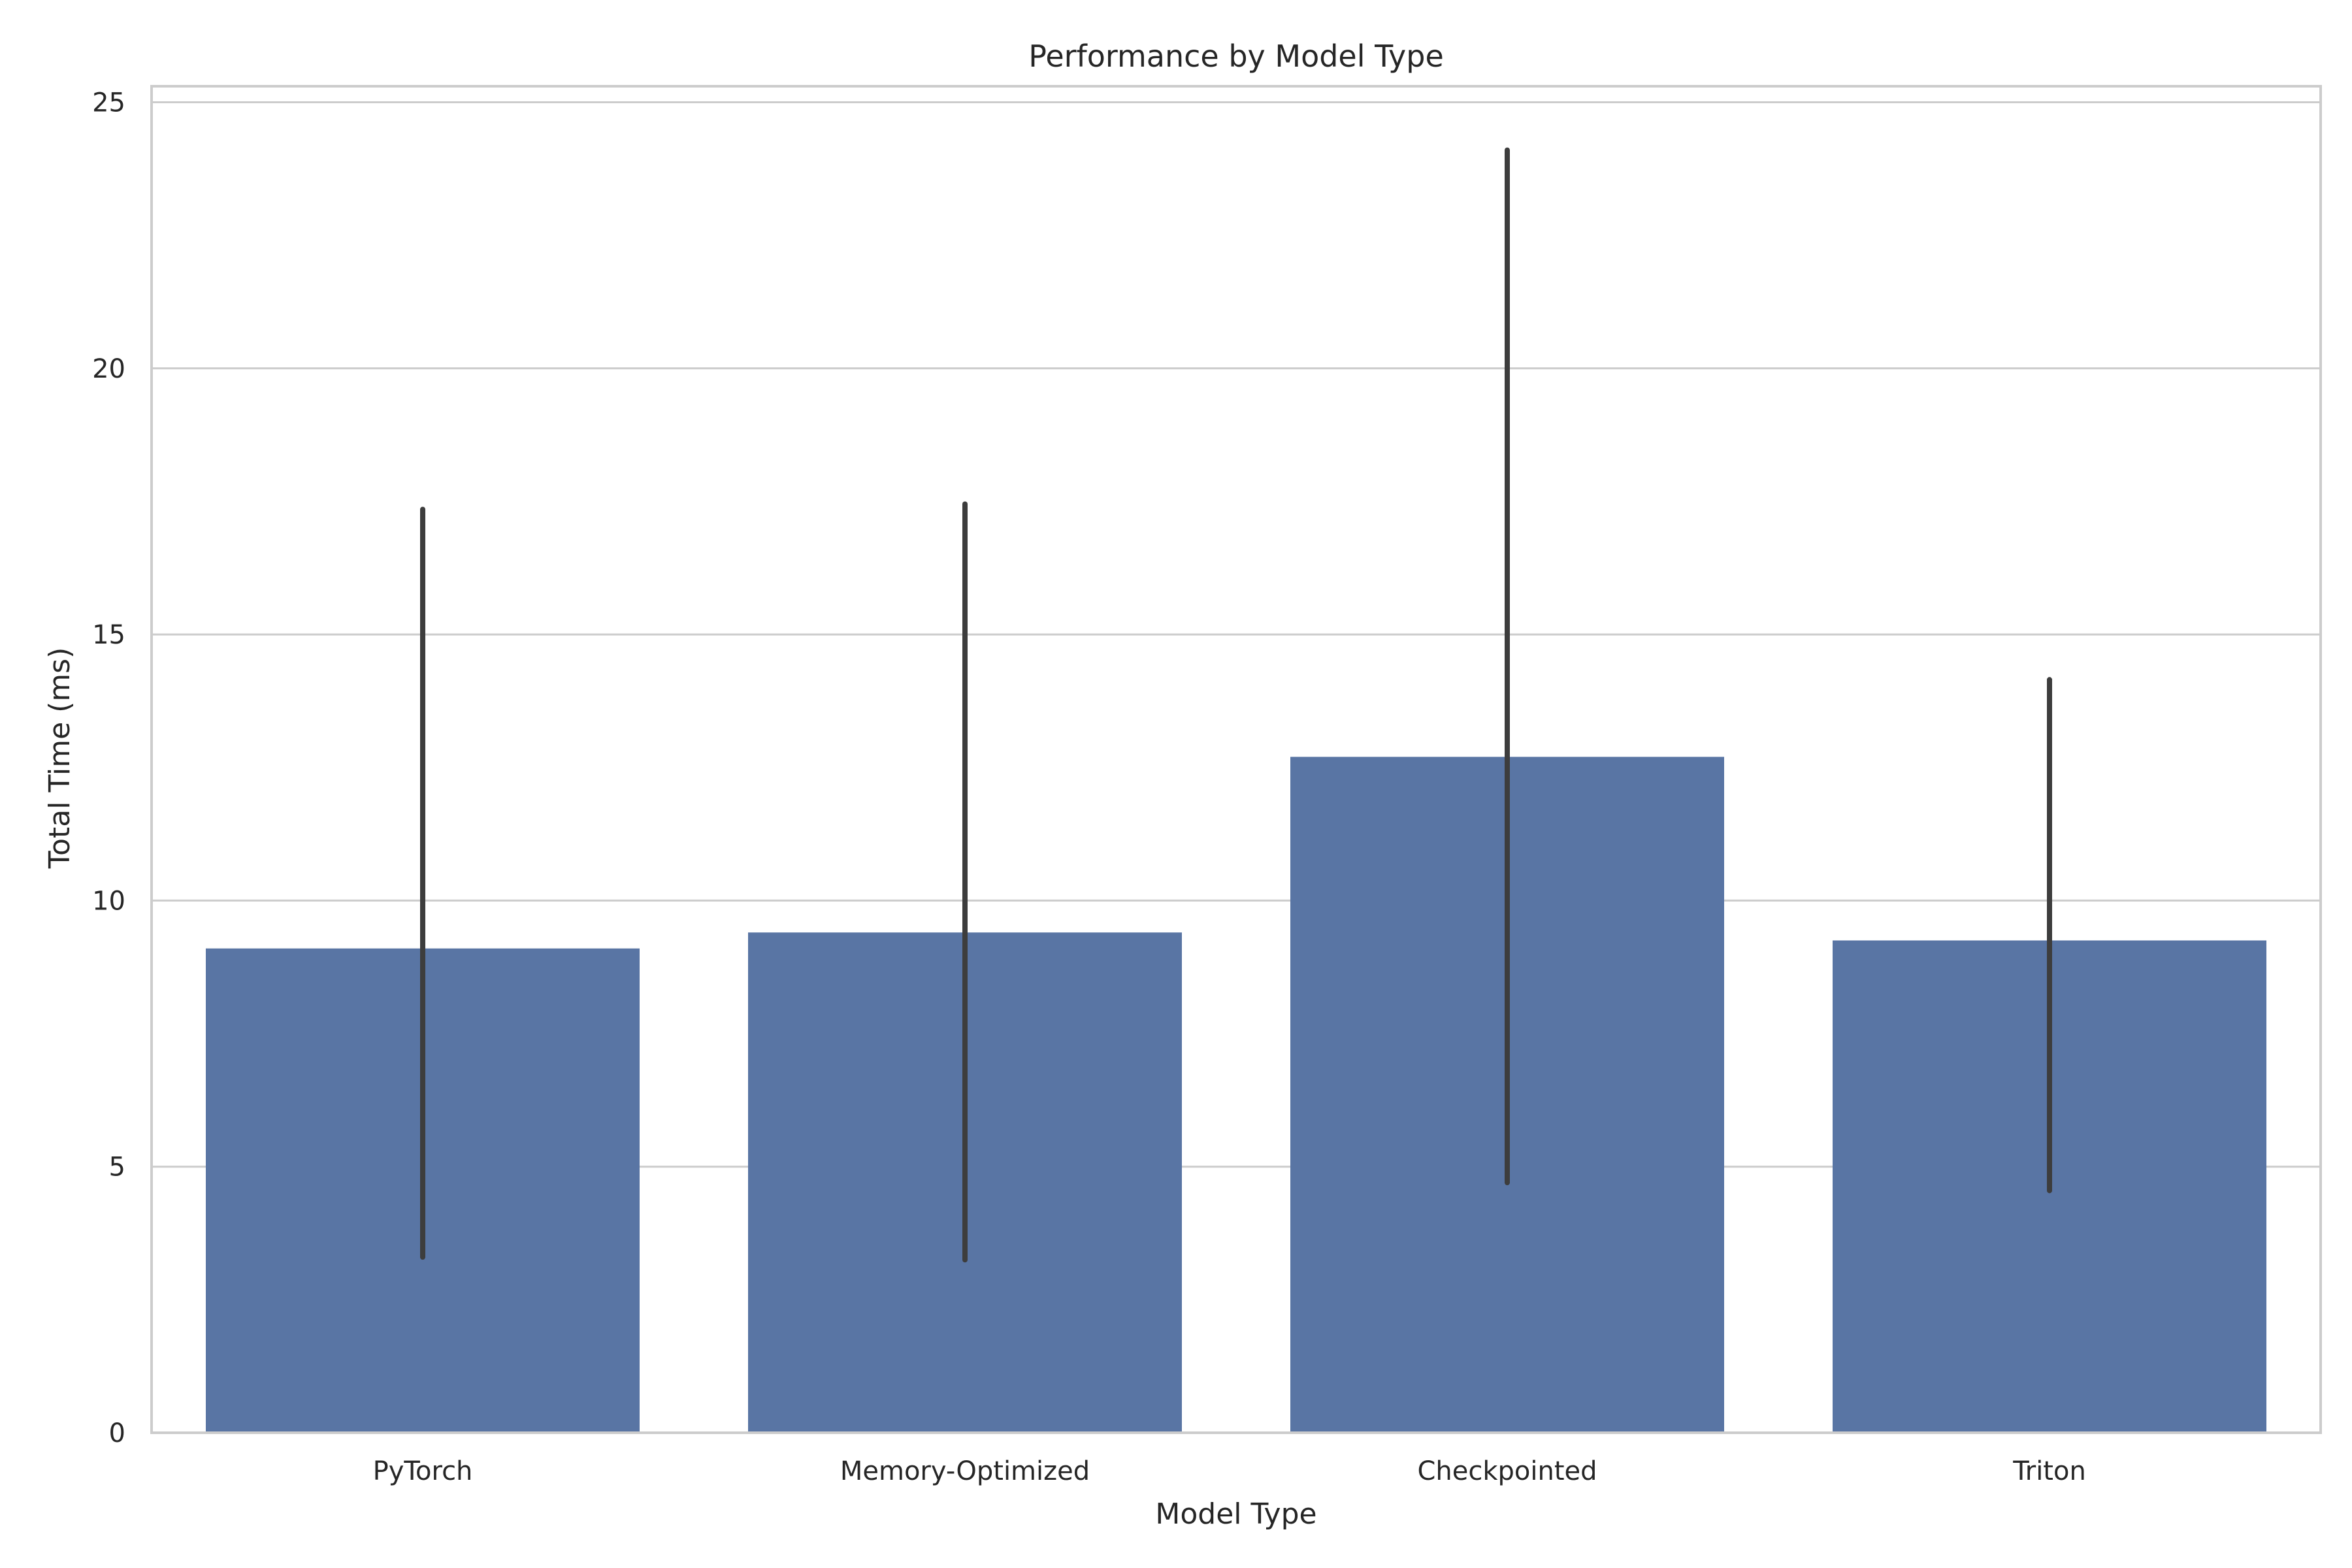 The width and height of the screenshot is (2352, 1568). What do you see at coordinates (1507, 1471) in the screenshot?
I see `x-tick-label: Checkpointed` at bounding box center [1507, 1471].